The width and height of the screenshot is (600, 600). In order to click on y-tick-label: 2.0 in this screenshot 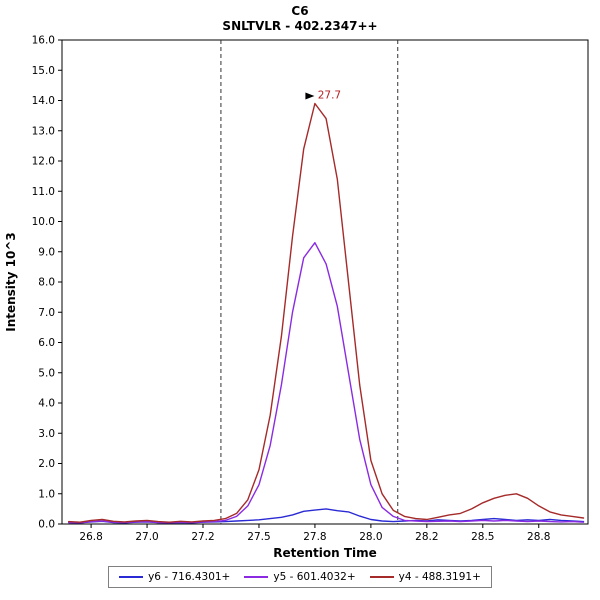, I will do `click(46, 464)`.